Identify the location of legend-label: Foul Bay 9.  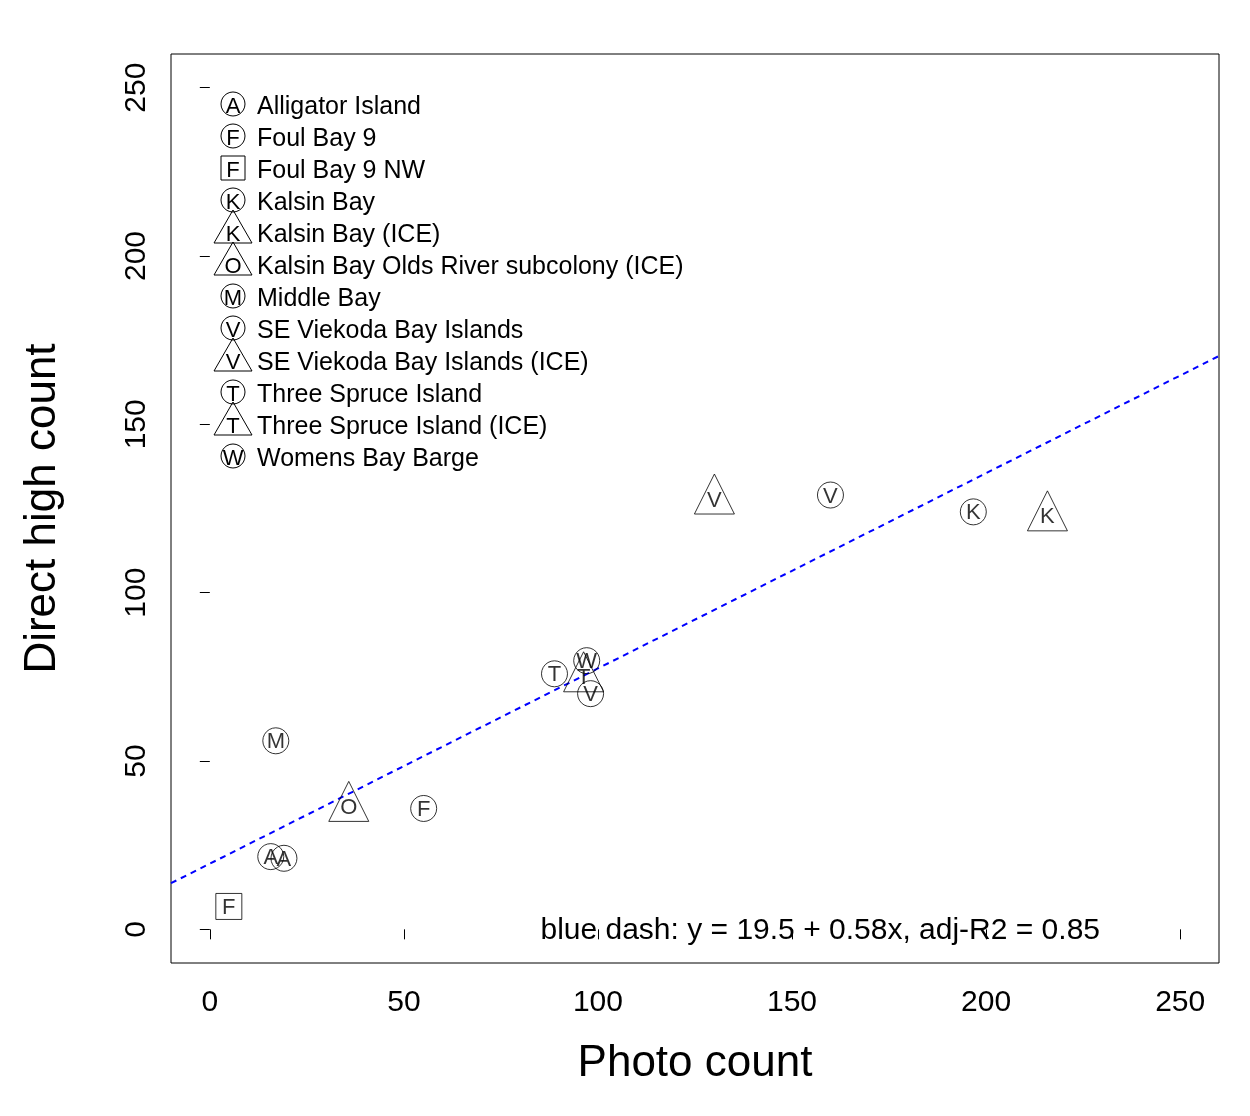
(317, 137).